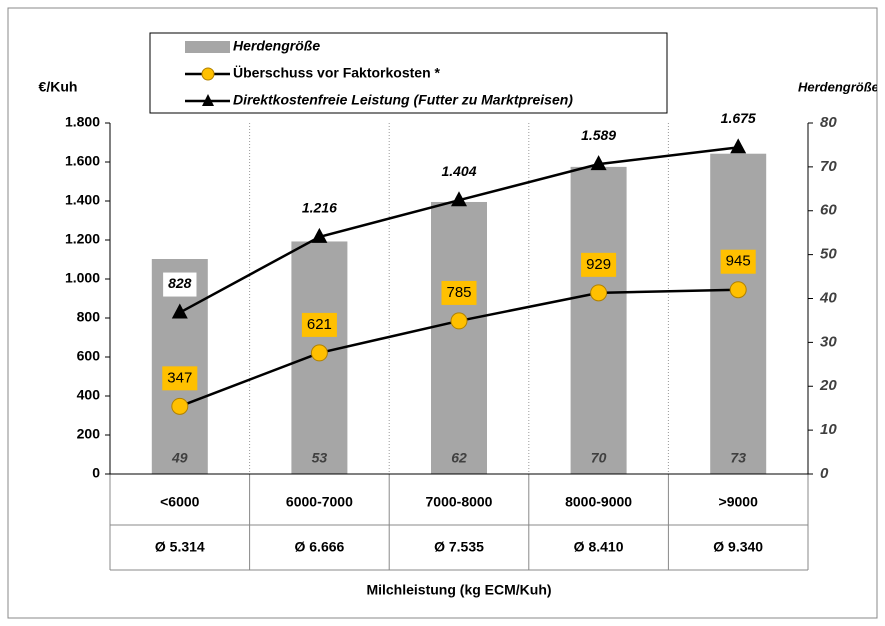  What do you see at coordinates (838, 86) in the screenshot?
I see `y2-axis-label: Herdengröße` at bounding box center [838, 86].